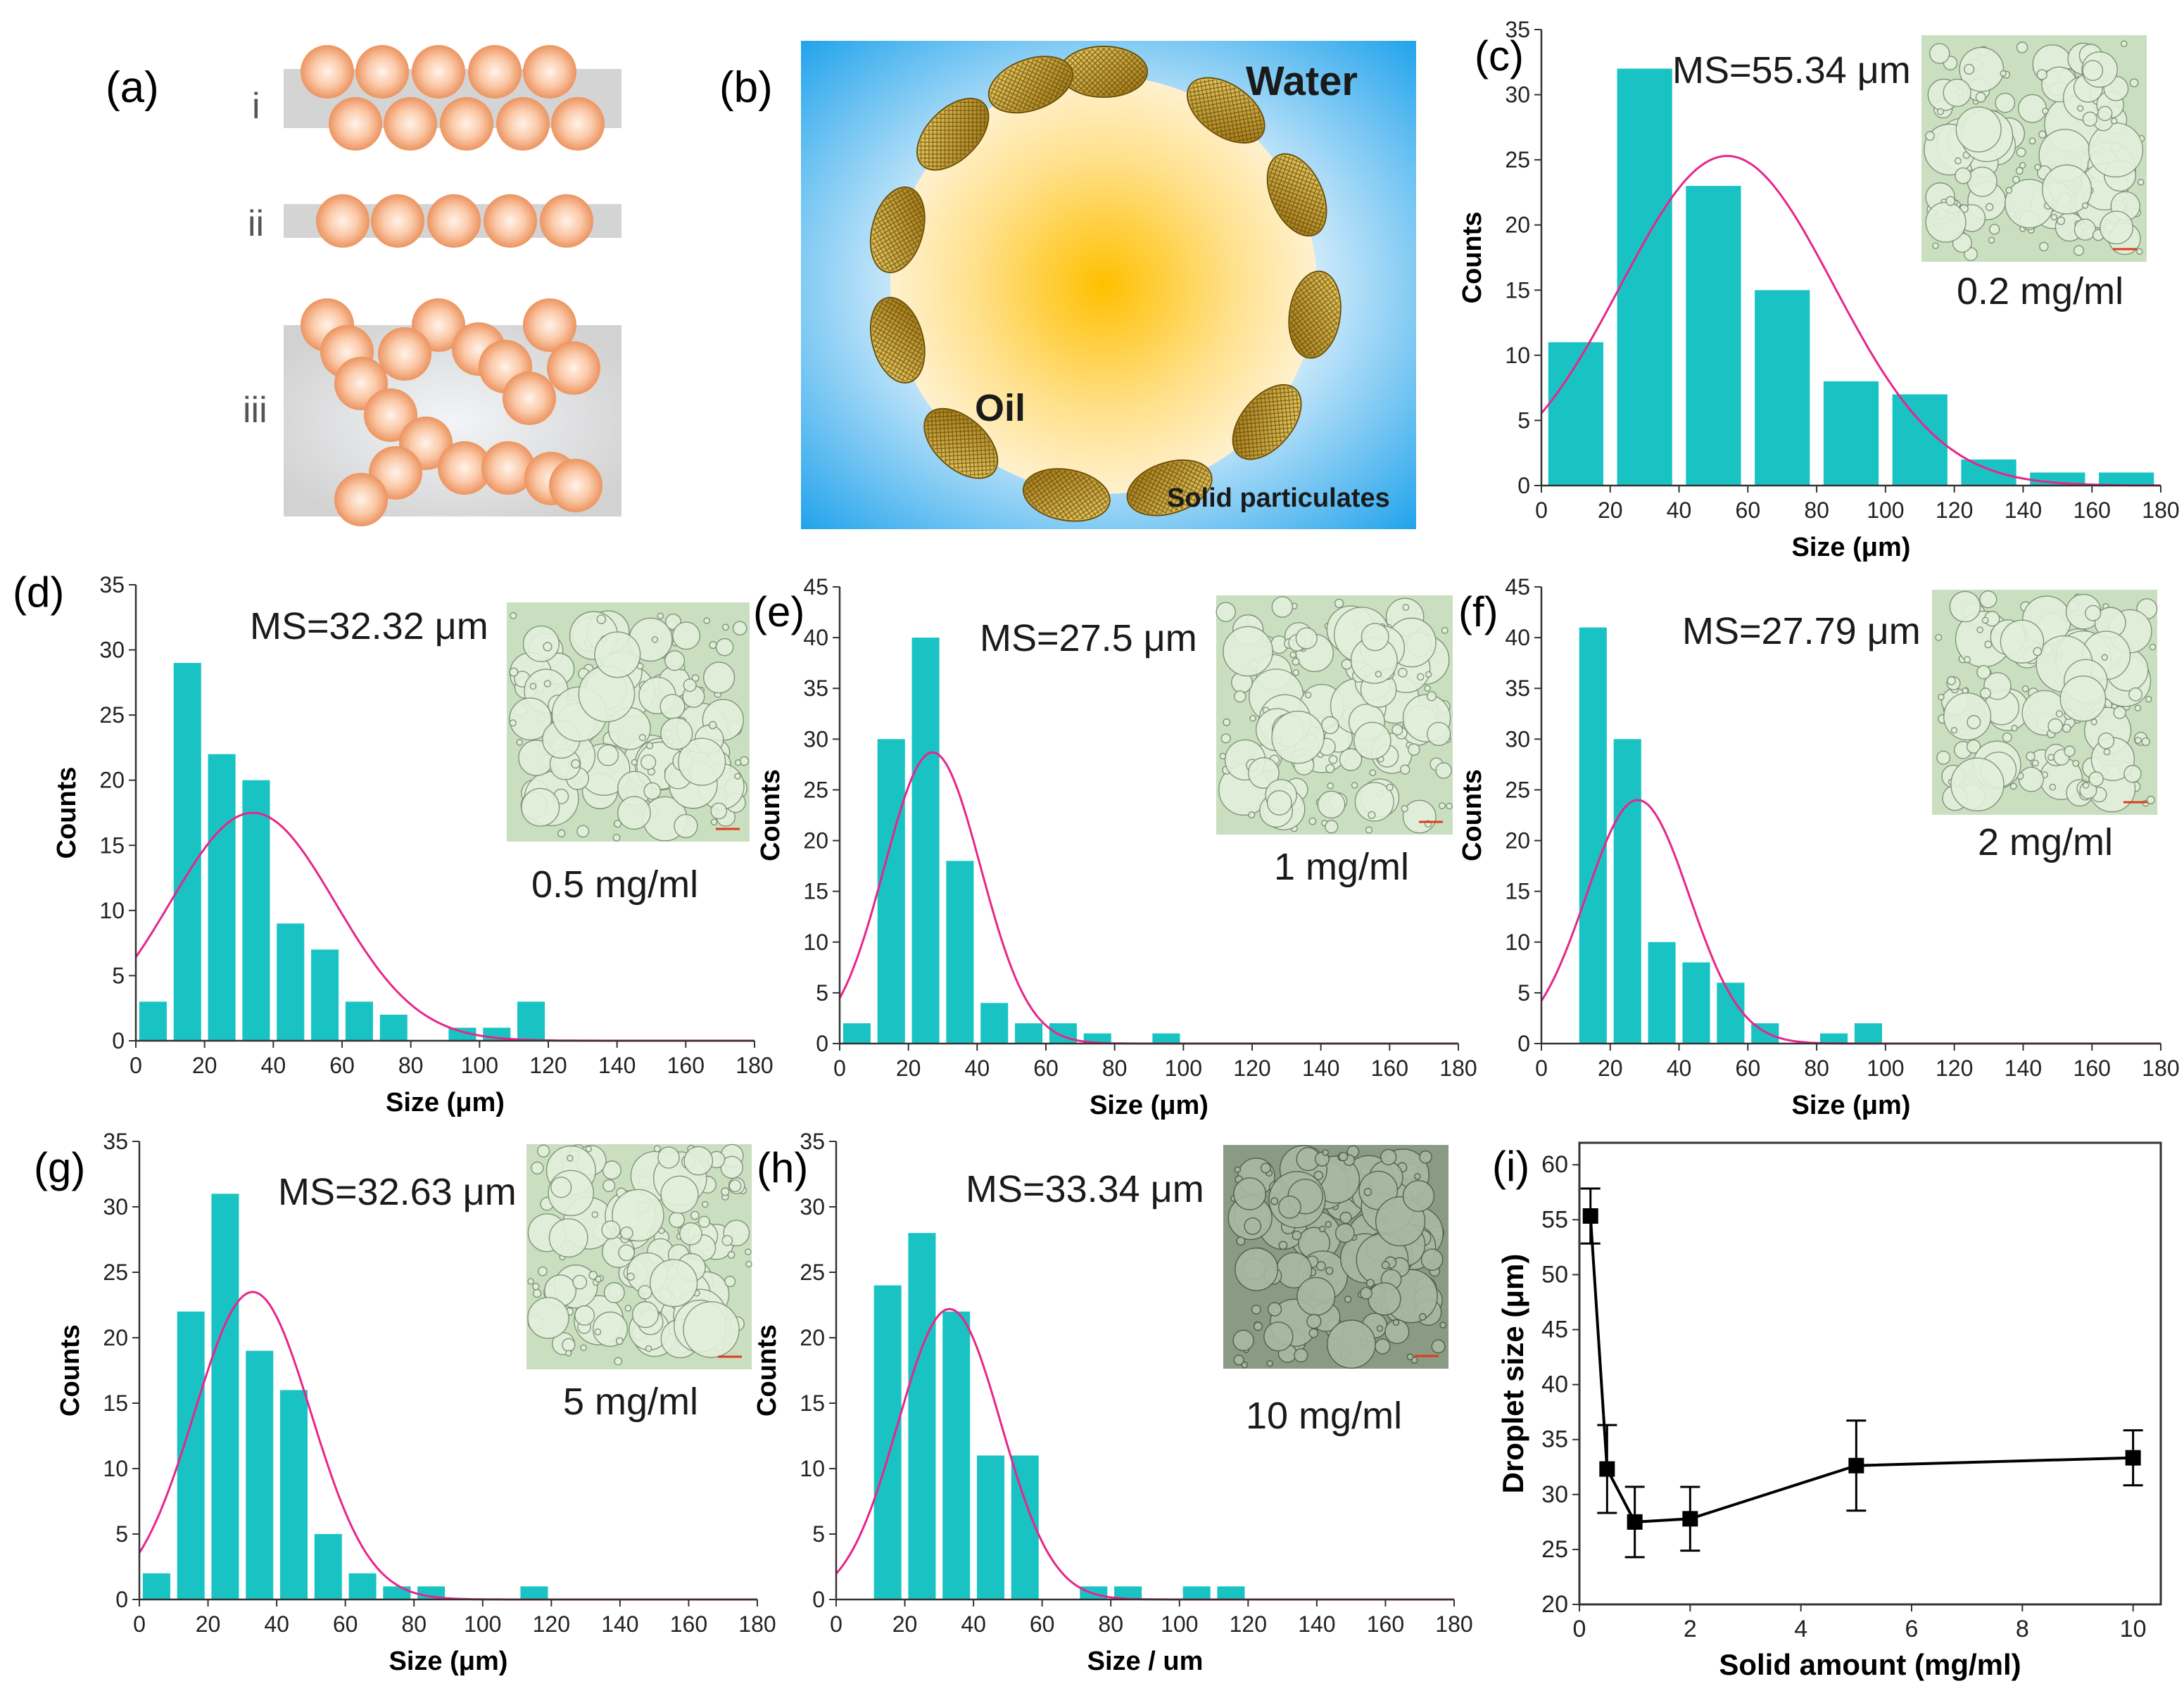  What do you see at coordinates (1870, 1665) in the screenshot?
I see `x-axis-title: Solid amount (mg/ml)` at bounding box center [1870, 1665].